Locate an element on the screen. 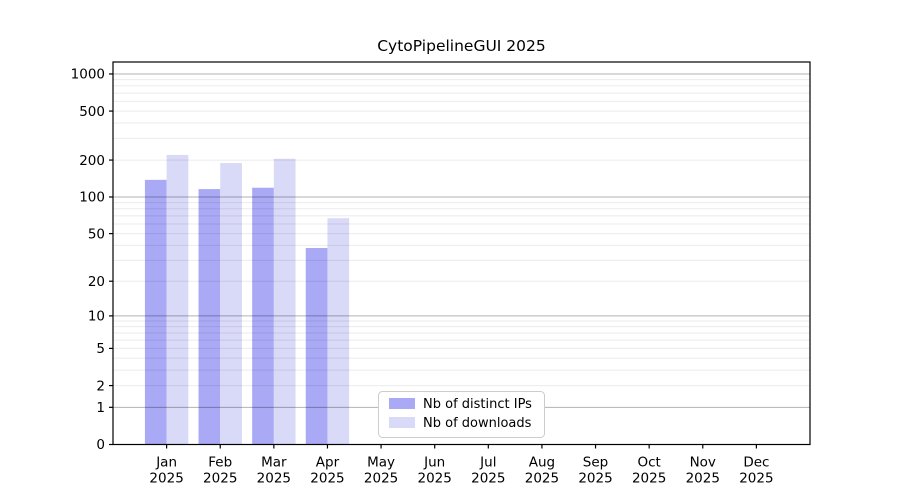  x-tick-label-month: Jun is located at coordinates (434, 463).